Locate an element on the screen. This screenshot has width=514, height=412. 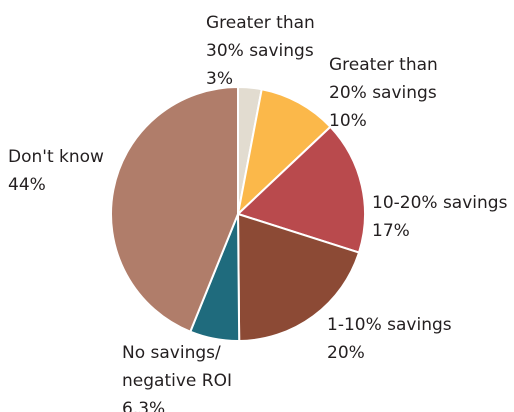
slice-category-label: negative ROI is located at coordinates (177, 381).